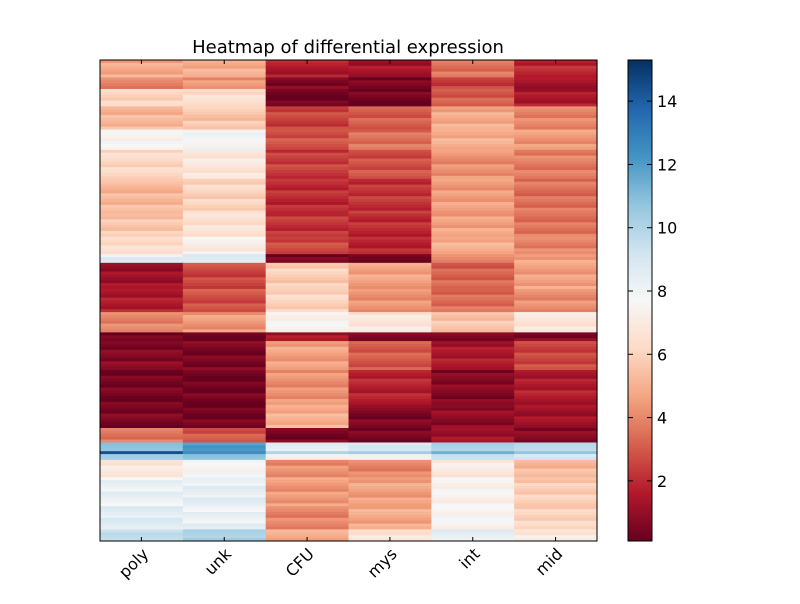 The width and height of the screenshot is (800, 604). Describe the element at coordinates (382, 562) in the screenshot. I see `x-tick-label: mys` at that location.